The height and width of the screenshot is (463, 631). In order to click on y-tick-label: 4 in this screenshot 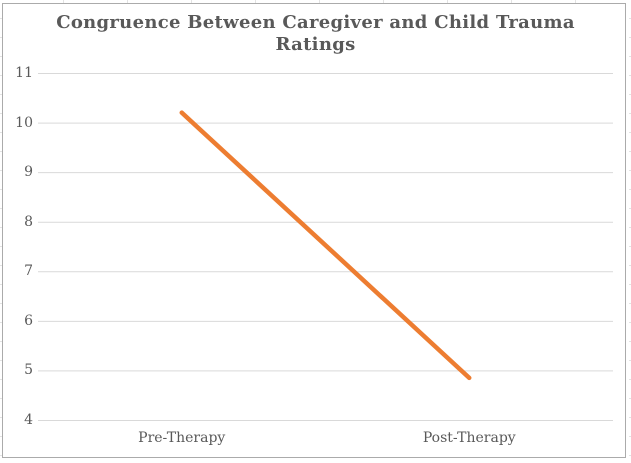, I will do `click(28, 420)`.